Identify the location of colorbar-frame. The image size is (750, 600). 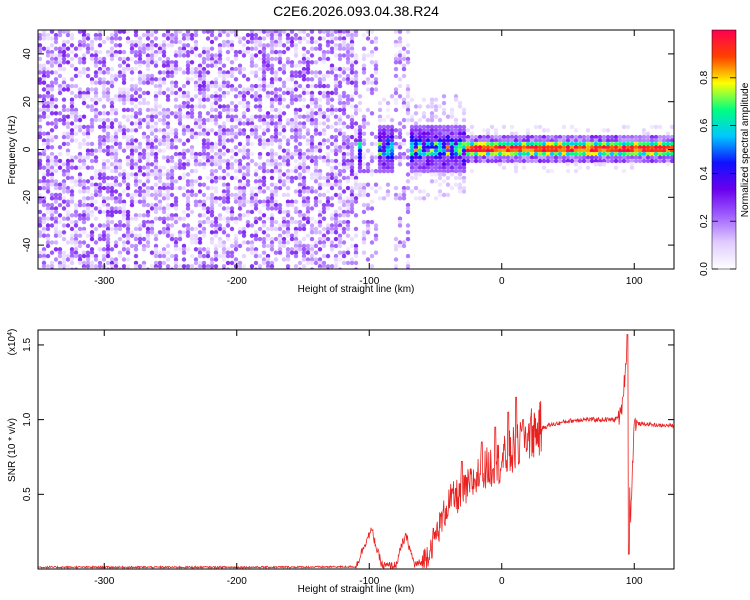
(724, 149).